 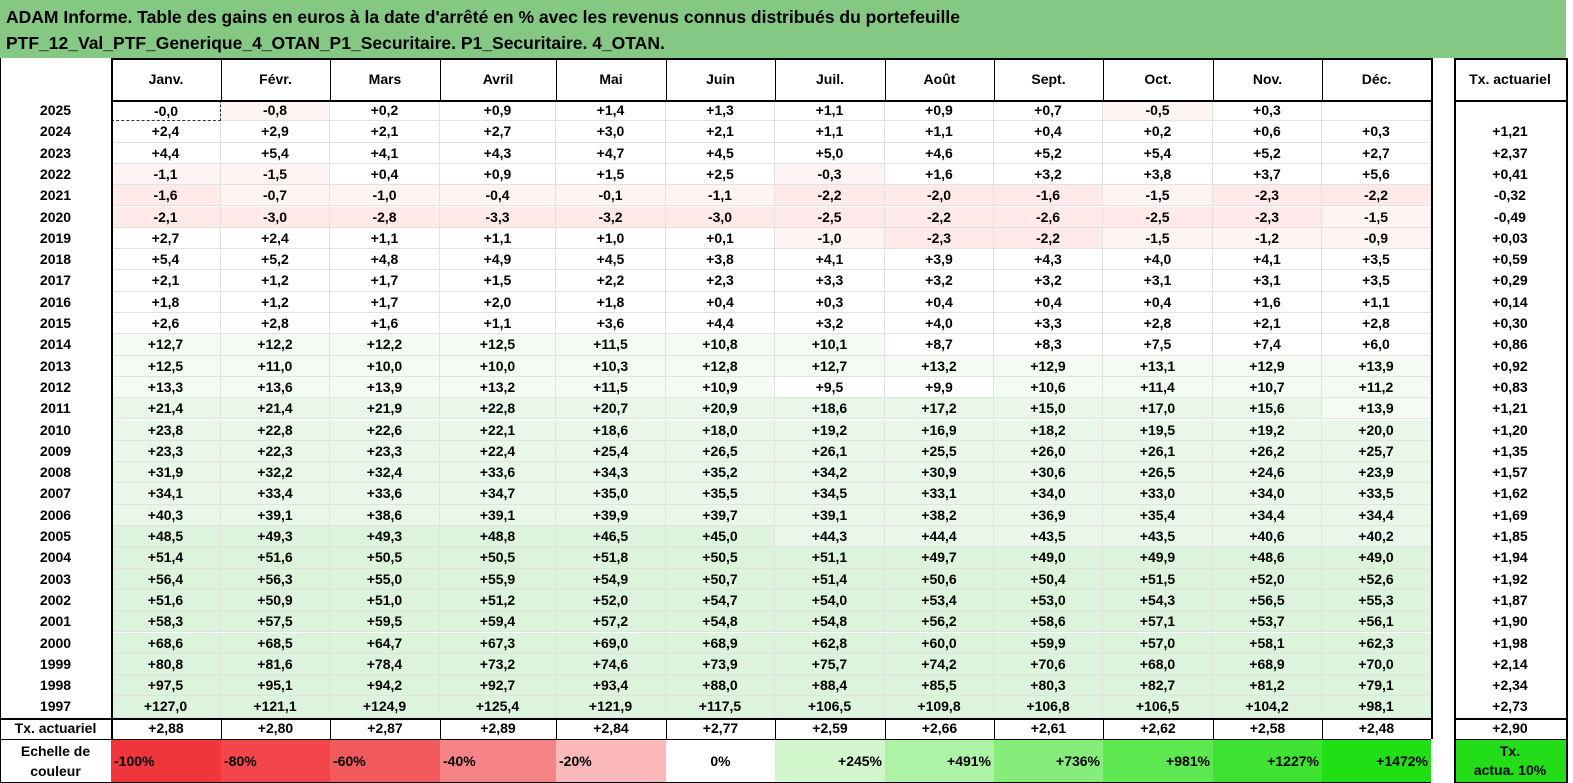 What do you see at coordinates (385, 196) in the screenshot?
I see `table-cell: -1,0` at bounding box center [385, 196].